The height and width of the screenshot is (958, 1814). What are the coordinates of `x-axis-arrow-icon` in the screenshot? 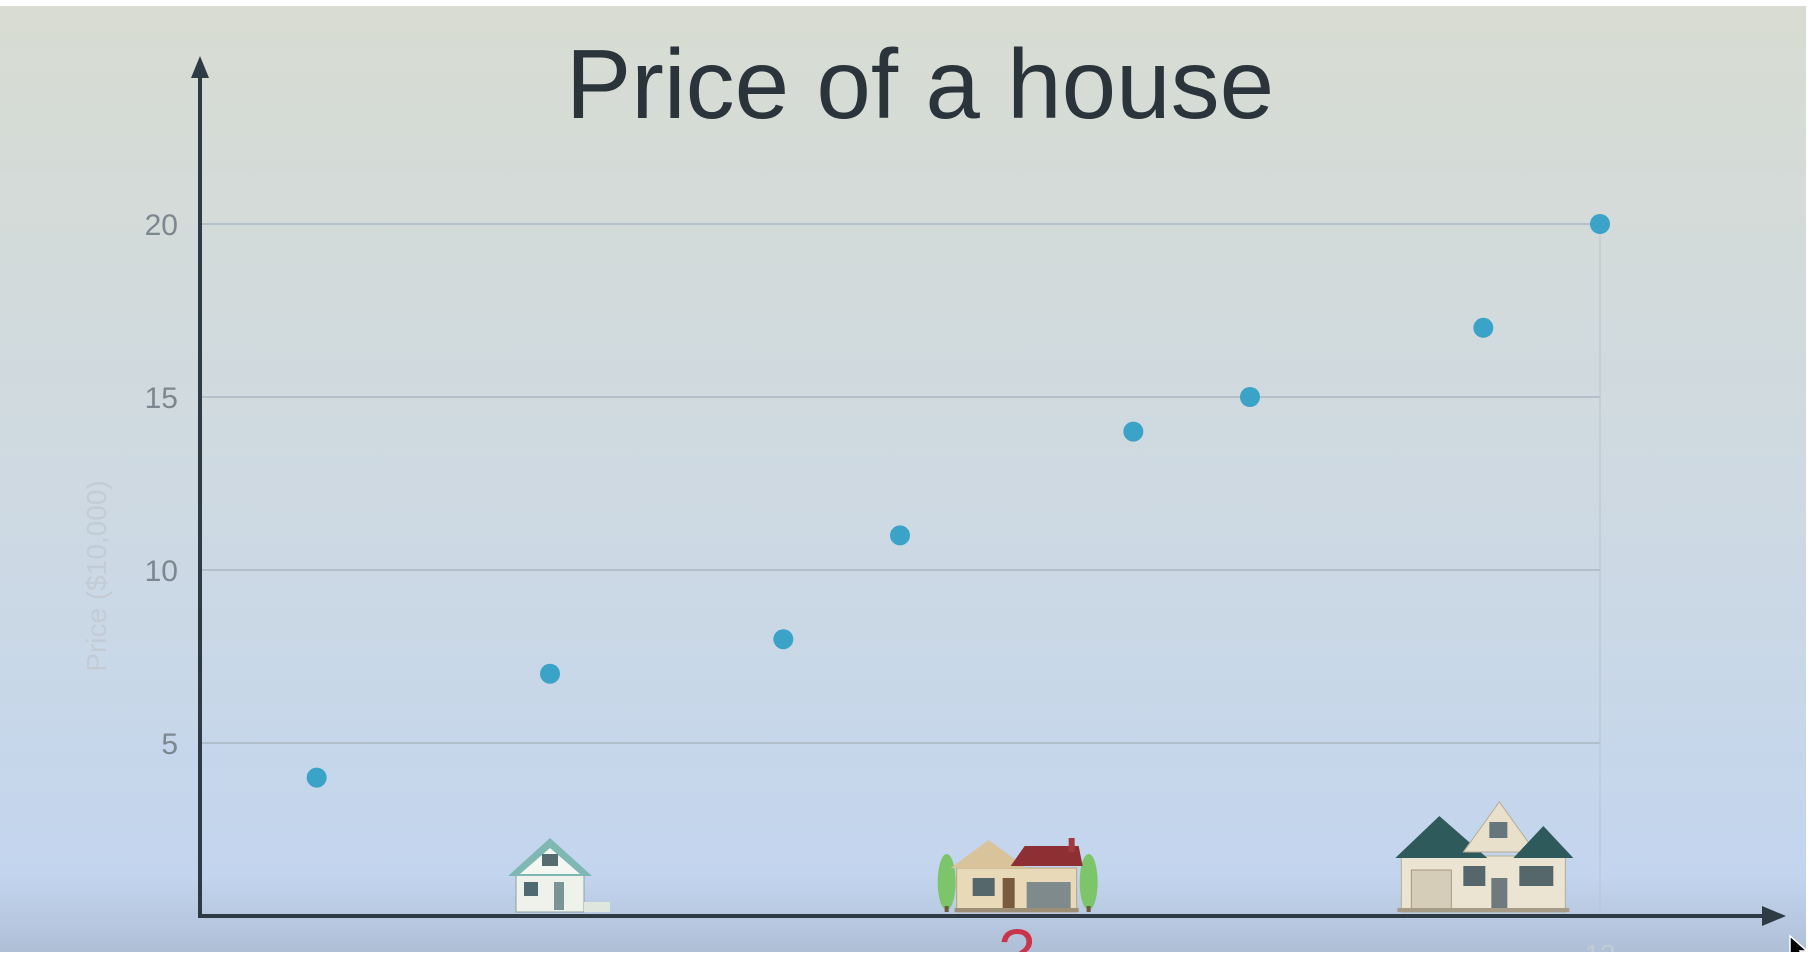 It's located at (1774, 916).